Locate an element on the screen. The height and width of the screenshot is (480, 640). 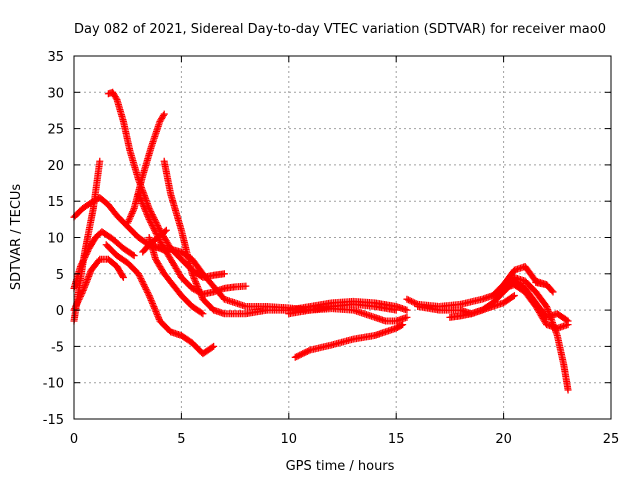
y-tick-label: 30 is located at coordinates (55, 93).